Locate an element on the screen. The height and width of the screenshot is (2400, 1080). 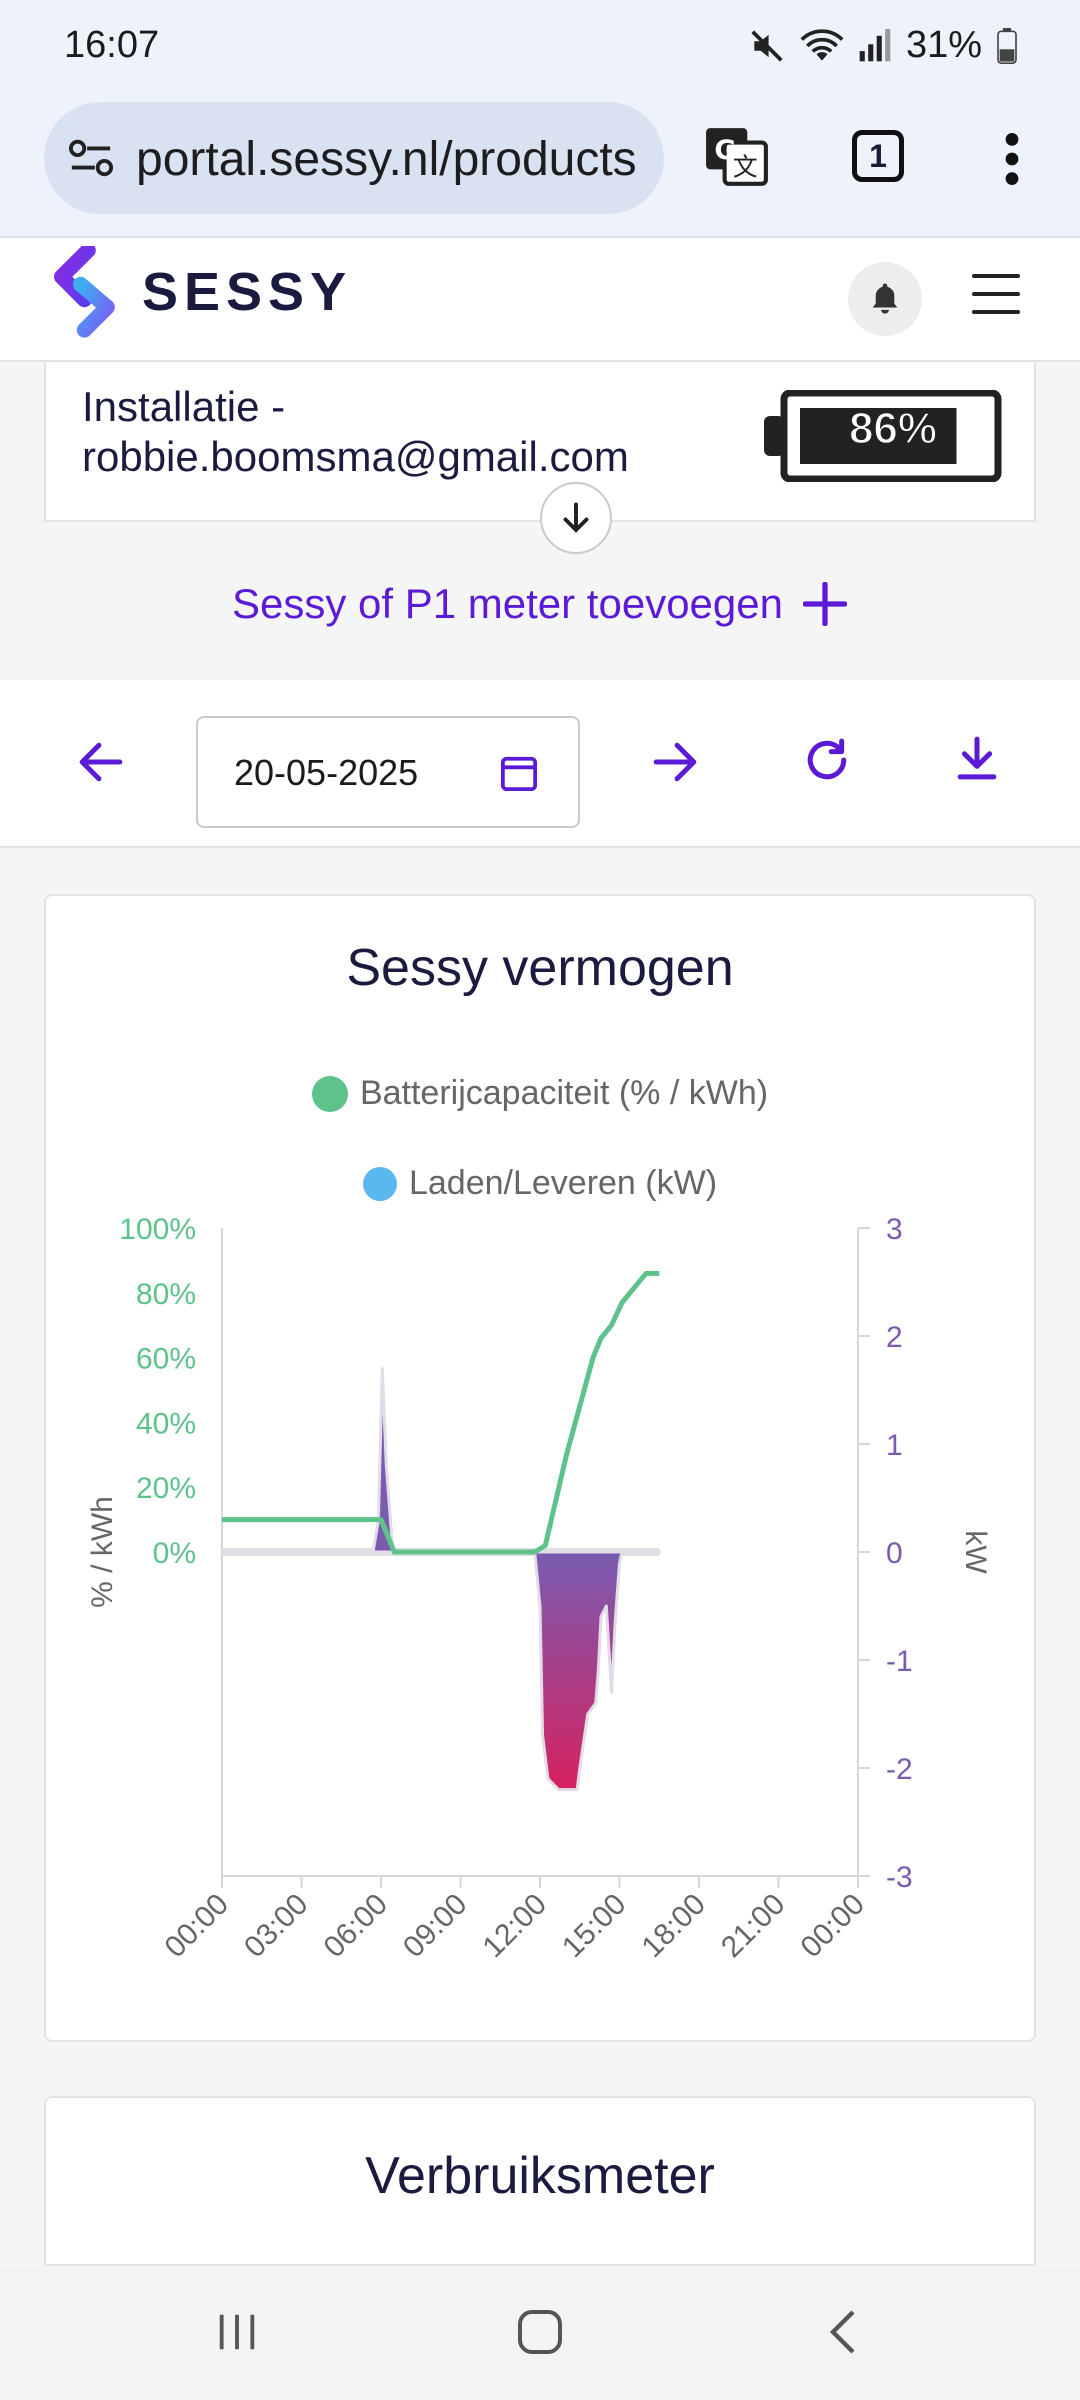
x-tick-label: 15:00 is located at coordinates (594, 1926).